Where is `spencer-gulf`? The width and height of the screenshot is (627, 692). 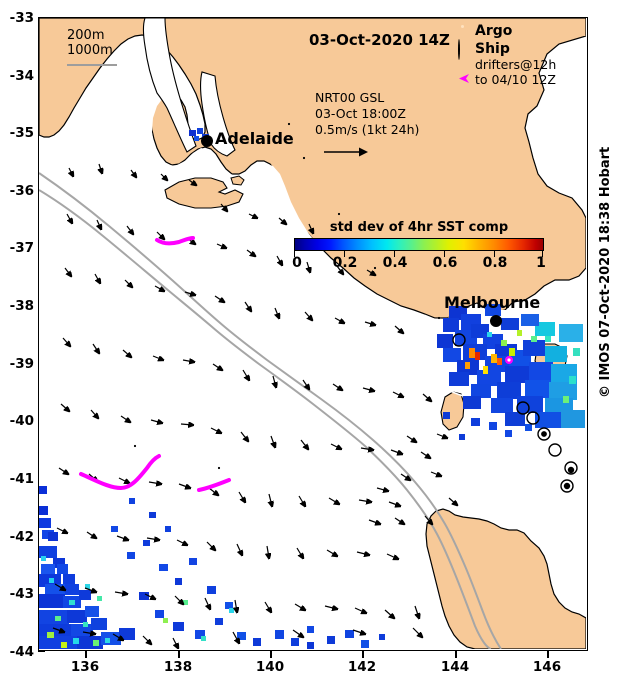
spencer-gulf is located at coordinates (169, 85).